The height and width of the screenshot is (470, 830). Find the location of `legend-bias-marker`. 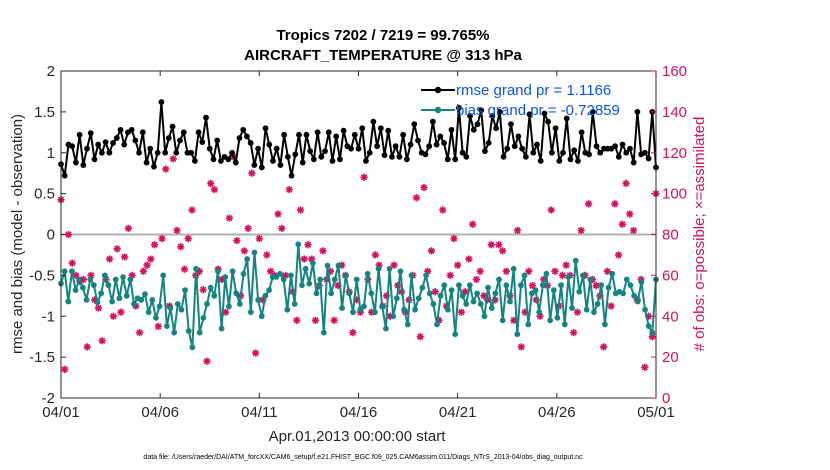

legend-bias-marker is located at coordinates (438, 110).